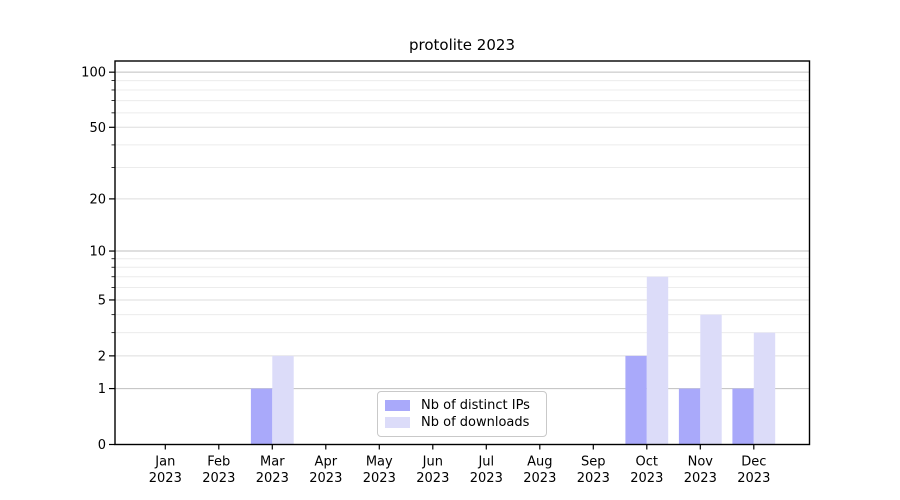  Describe the element at coordinates (636, 400) in the screenshot. I see `bar-nb-of-distinct-ips-oct-2023` at that location.